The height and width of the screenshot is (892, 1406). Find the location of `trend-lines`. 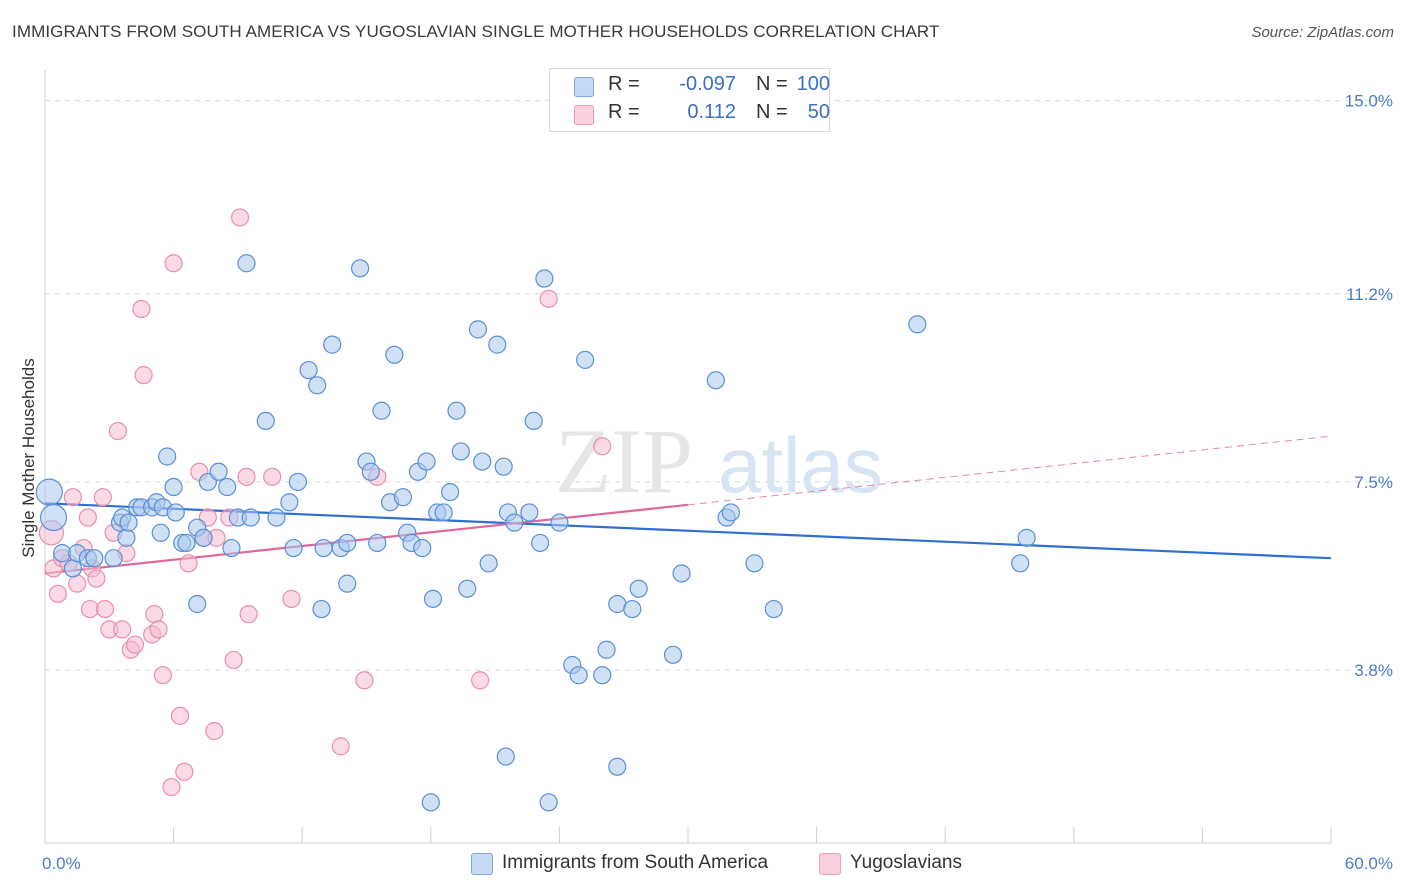

trend-lines is located at coordinates (688, 505).